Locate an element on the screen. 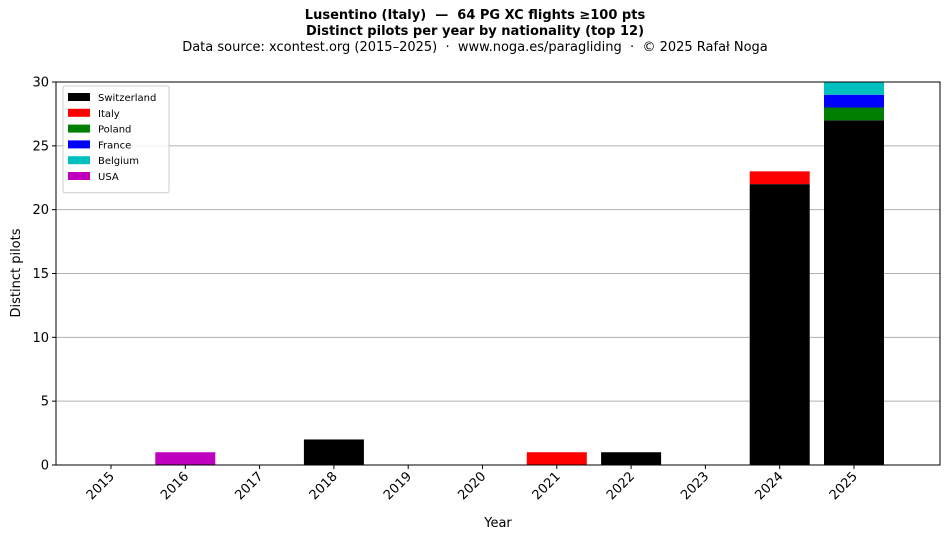  bar-poland-2025 is located at coordinates (854, 114).